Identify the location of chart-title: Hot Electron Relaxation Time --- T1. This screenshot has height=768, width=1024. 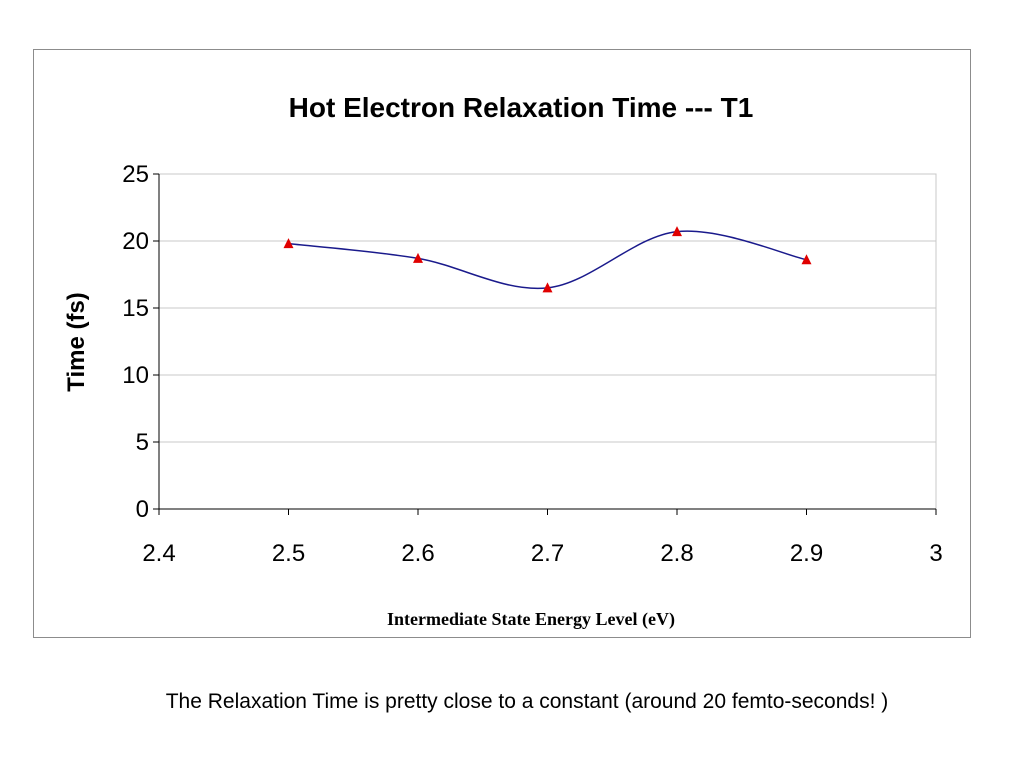
(521, 107).